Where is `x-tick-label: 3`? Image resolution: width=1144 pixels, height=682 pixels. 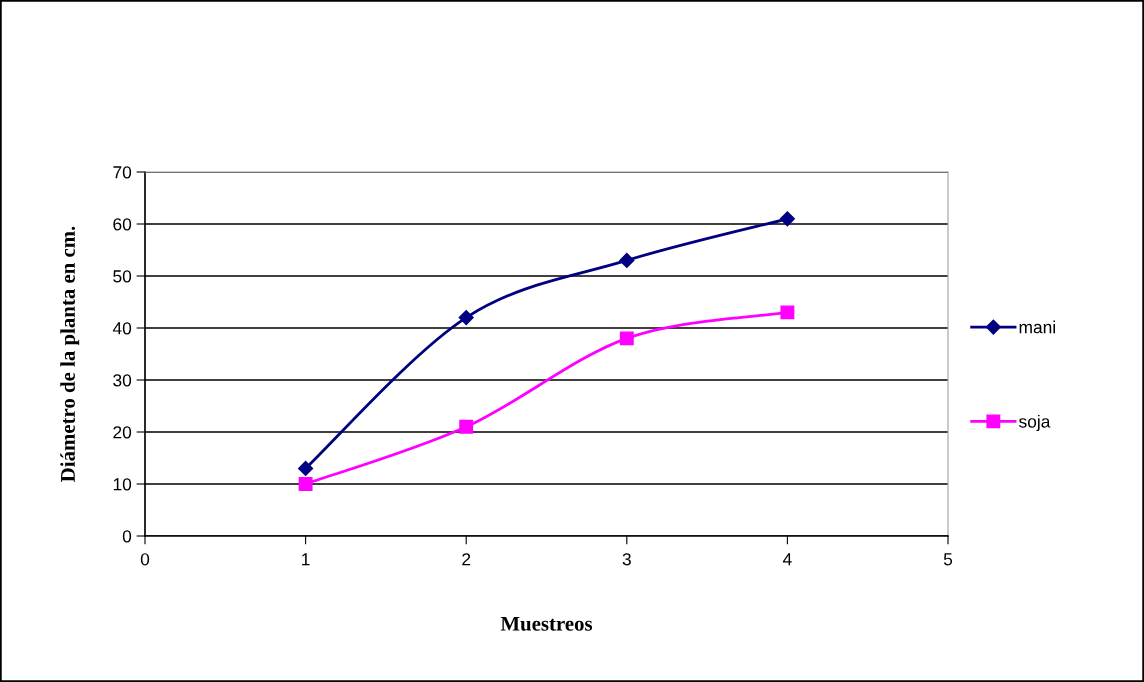 x-tick-label: 3 is located at coordinates (626, 559).